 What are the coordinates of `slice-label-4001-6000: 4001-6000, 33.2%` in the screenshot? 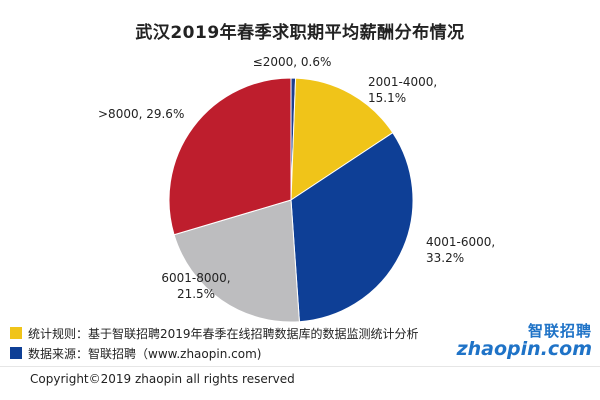 It's located at (460, 250).